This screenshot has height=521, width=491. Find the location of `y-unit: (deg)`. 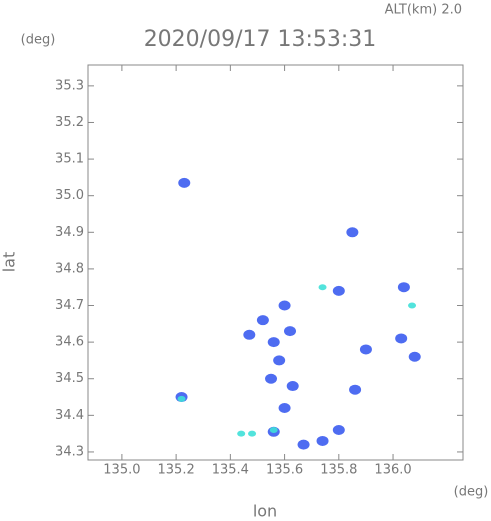

y-unit: (deg) is located at coordinates (38, 40).